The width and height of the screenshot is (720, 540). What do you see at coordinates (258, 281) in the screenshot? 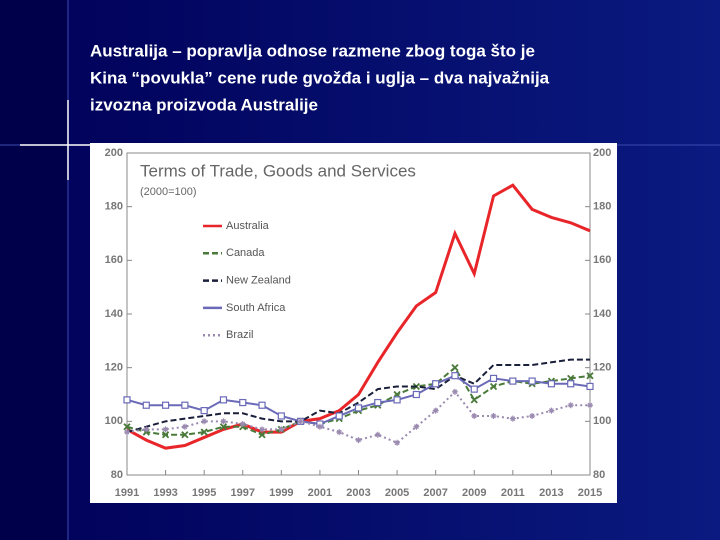
I see `legend-label: New Zealand` at bounding box center [258, 281].